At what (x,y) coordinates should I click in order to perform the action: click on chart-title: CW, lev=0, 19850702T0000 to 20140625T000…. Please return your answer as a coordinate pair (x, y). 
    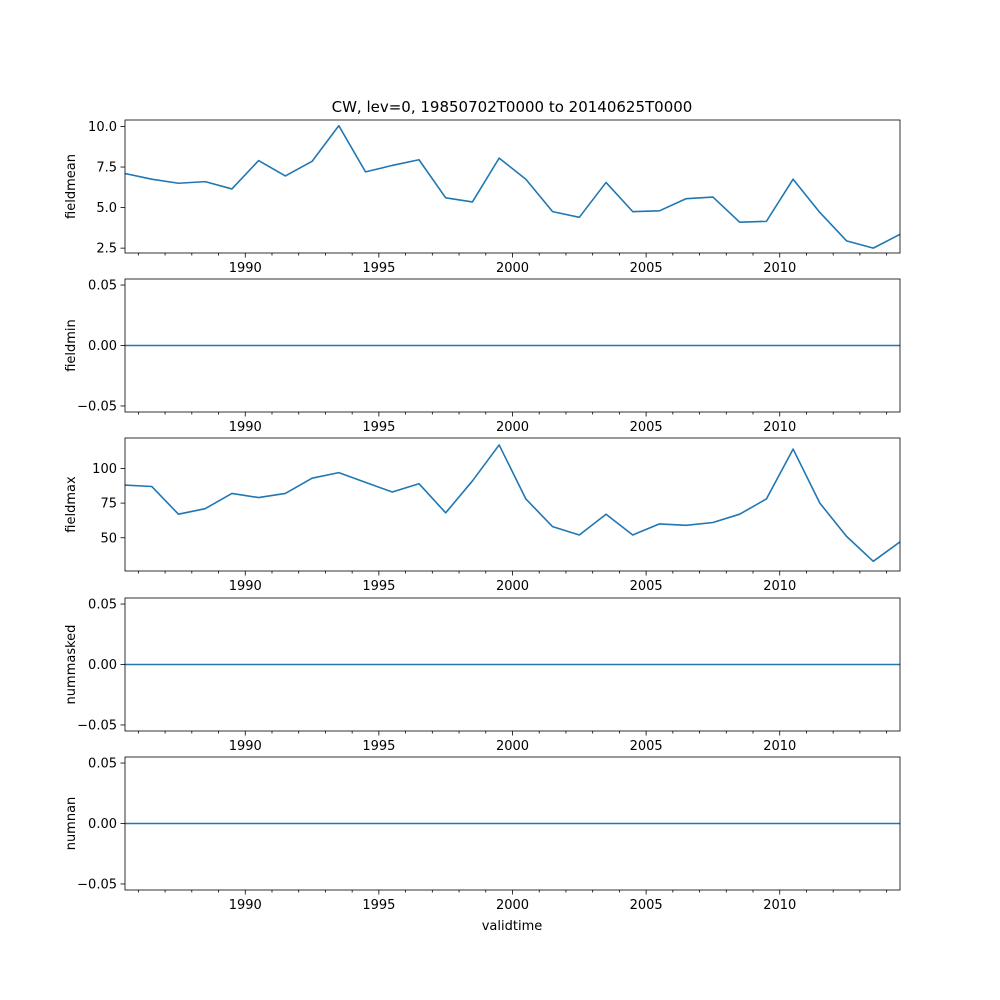
    Looking at the image, I should click on (512, 107).